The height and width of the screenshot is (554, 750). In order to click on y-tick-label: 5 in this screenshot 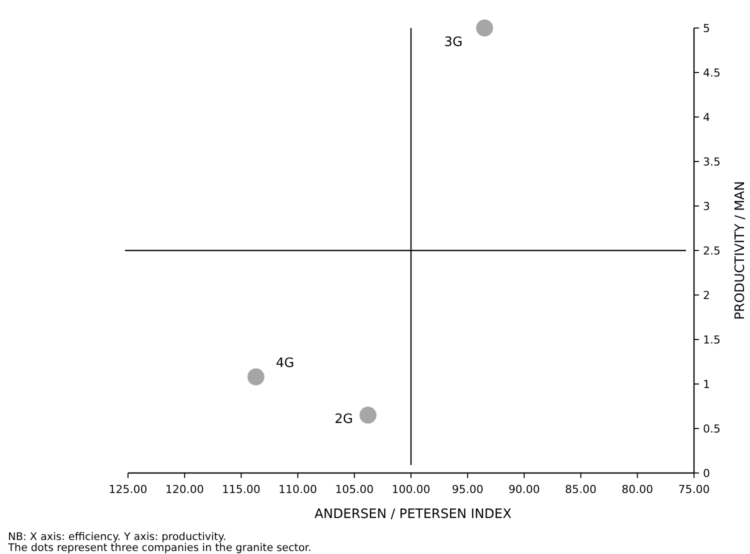, I will do `click(706, 28)`.